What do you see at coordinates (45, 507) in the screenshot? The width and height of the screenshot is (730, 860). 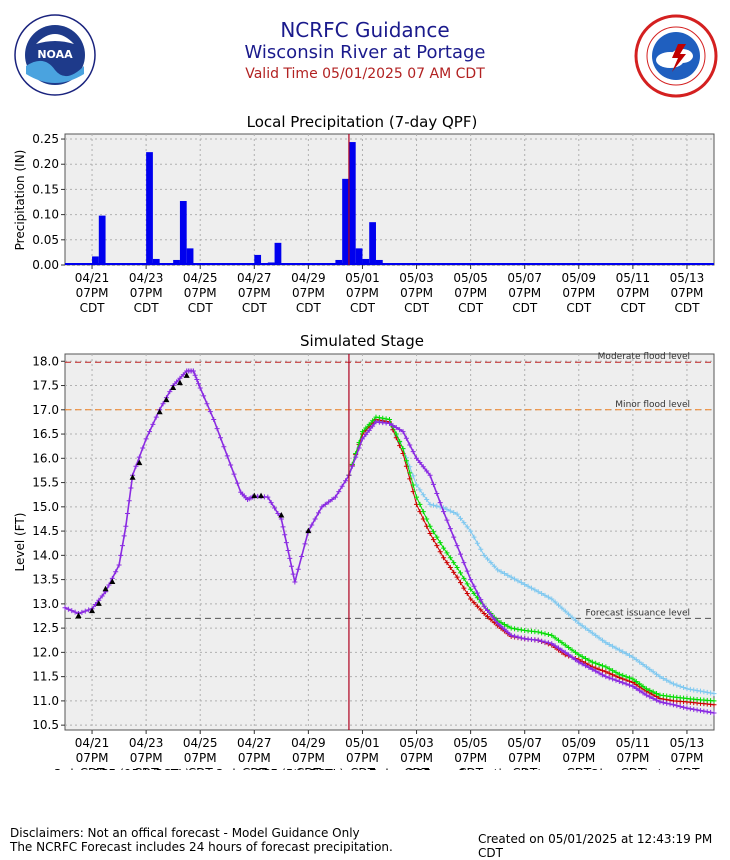 I see `stage-y-tick-label: 15.0` at bounding box center [45, 507].